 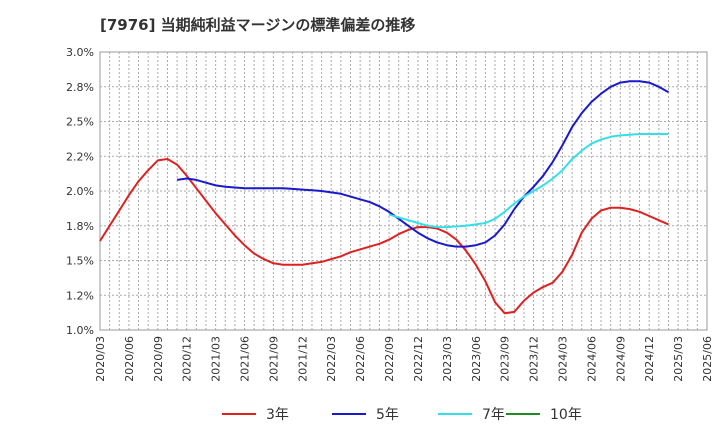 I want to click on x-tick-label: 2024/06, so click(x=591, y=359).